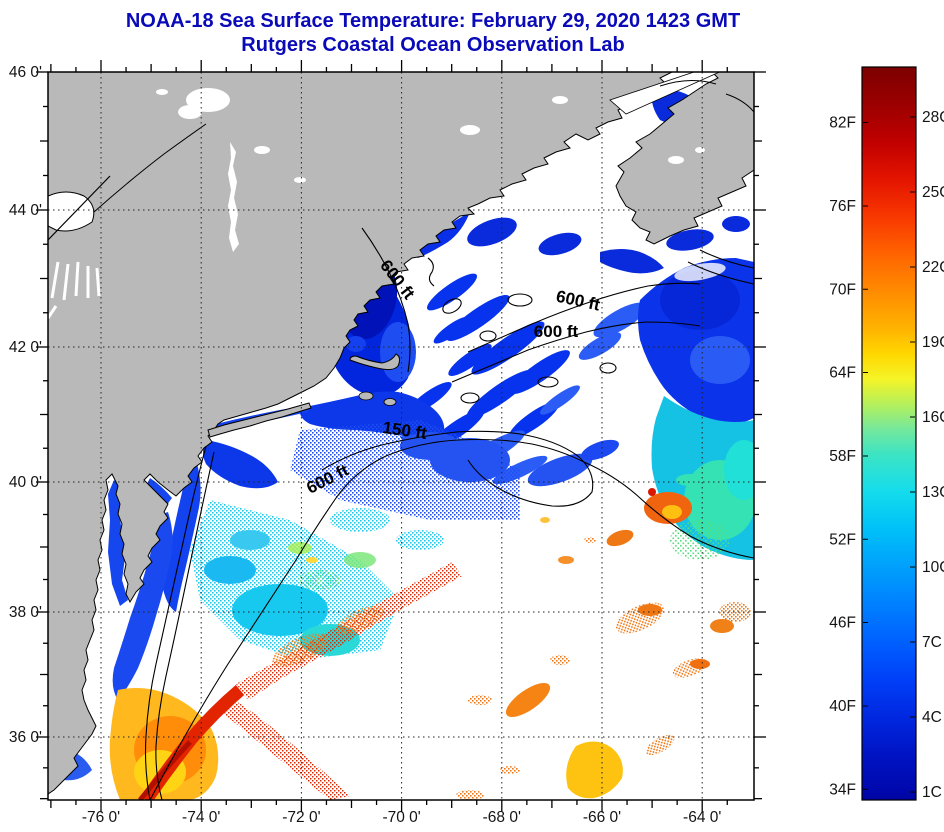 The width and height of the screenshot is (944, 832). Describe the element at coordinates (933, 117) in the screenshot. I see `colorbar-label-c: 28C` at that location.